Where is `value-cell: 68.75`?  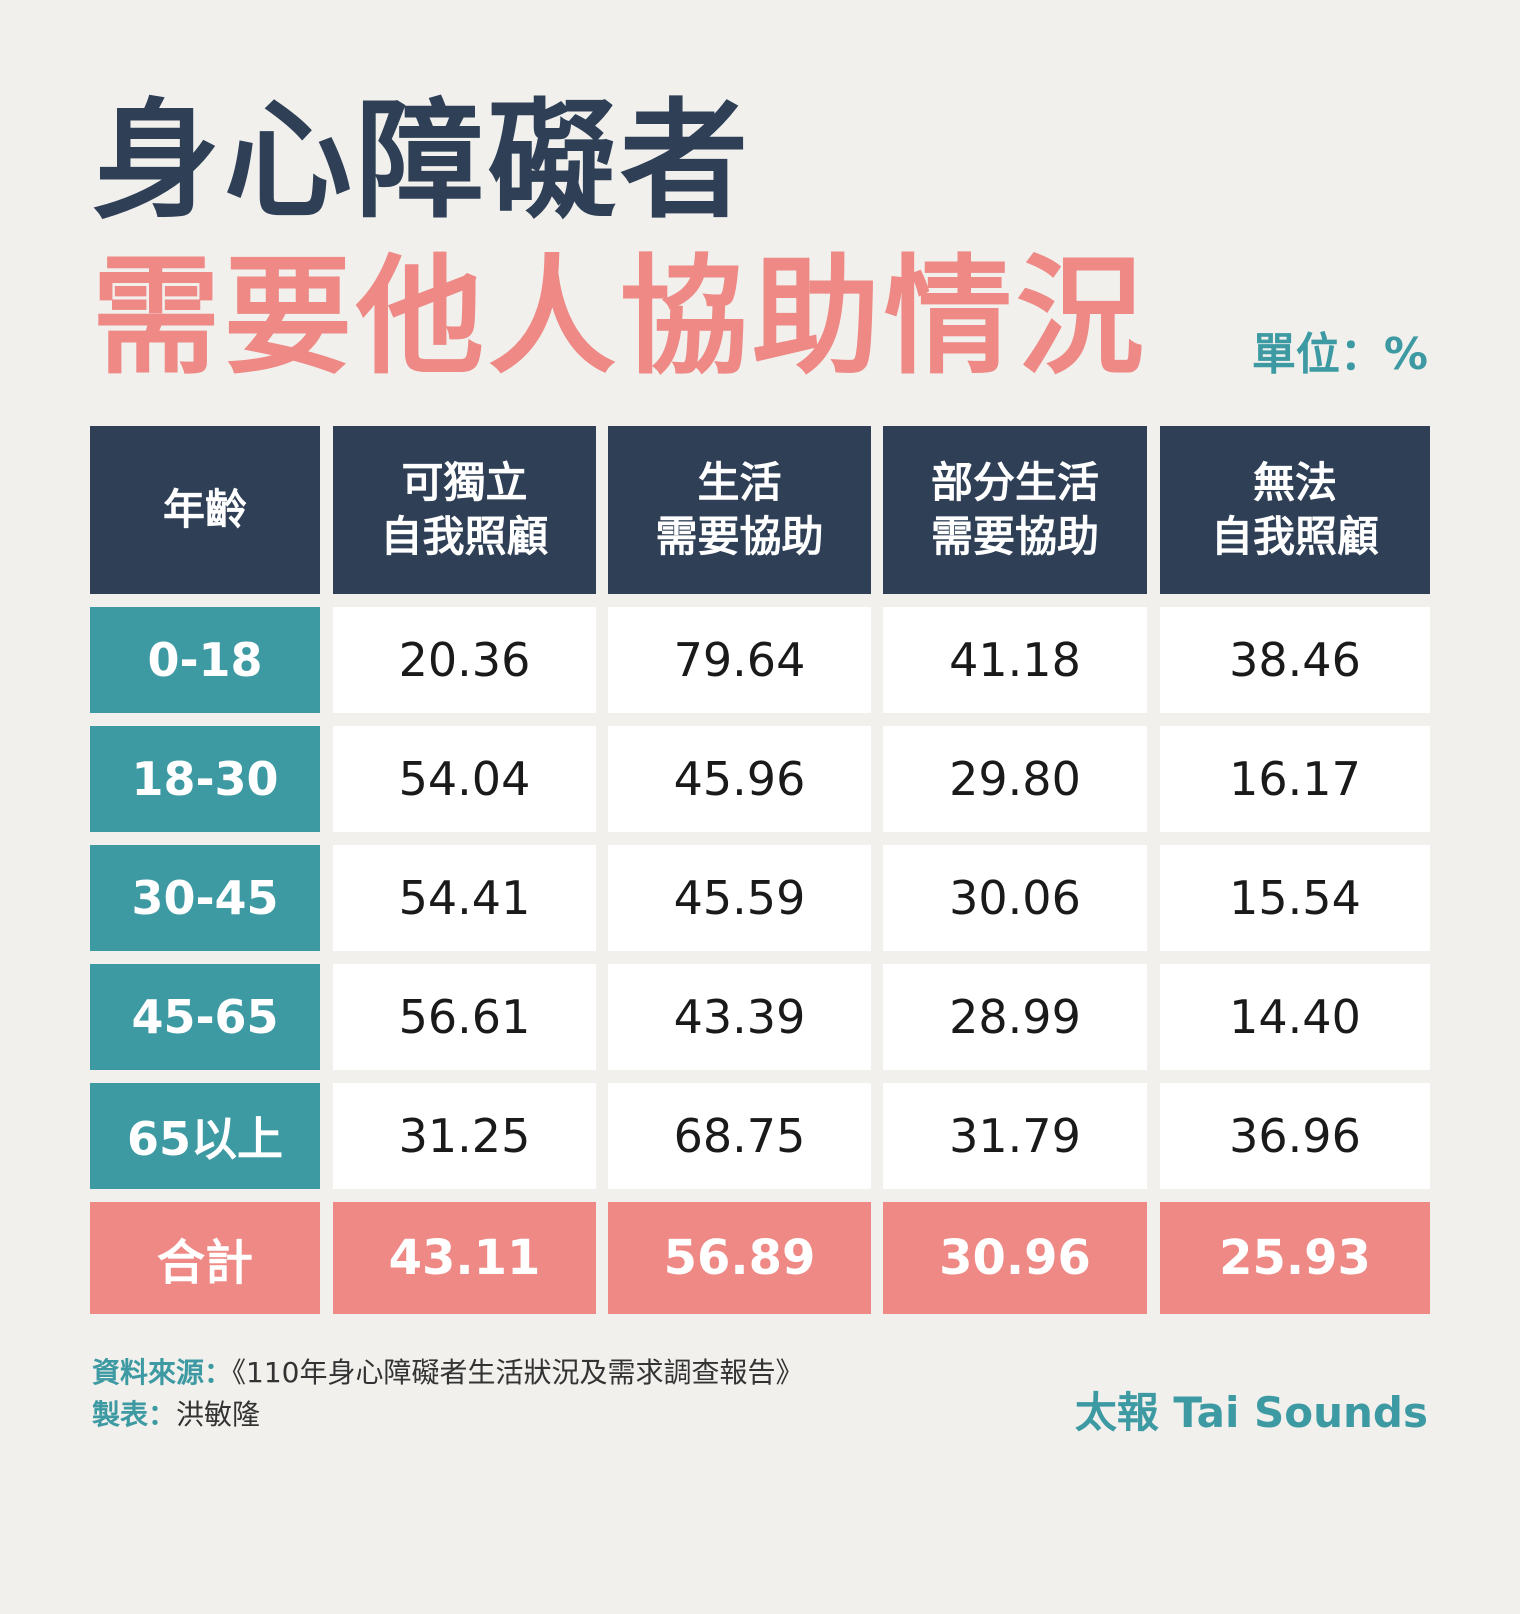
value-cell: 68.75 is located at coordinates (739, 1136).